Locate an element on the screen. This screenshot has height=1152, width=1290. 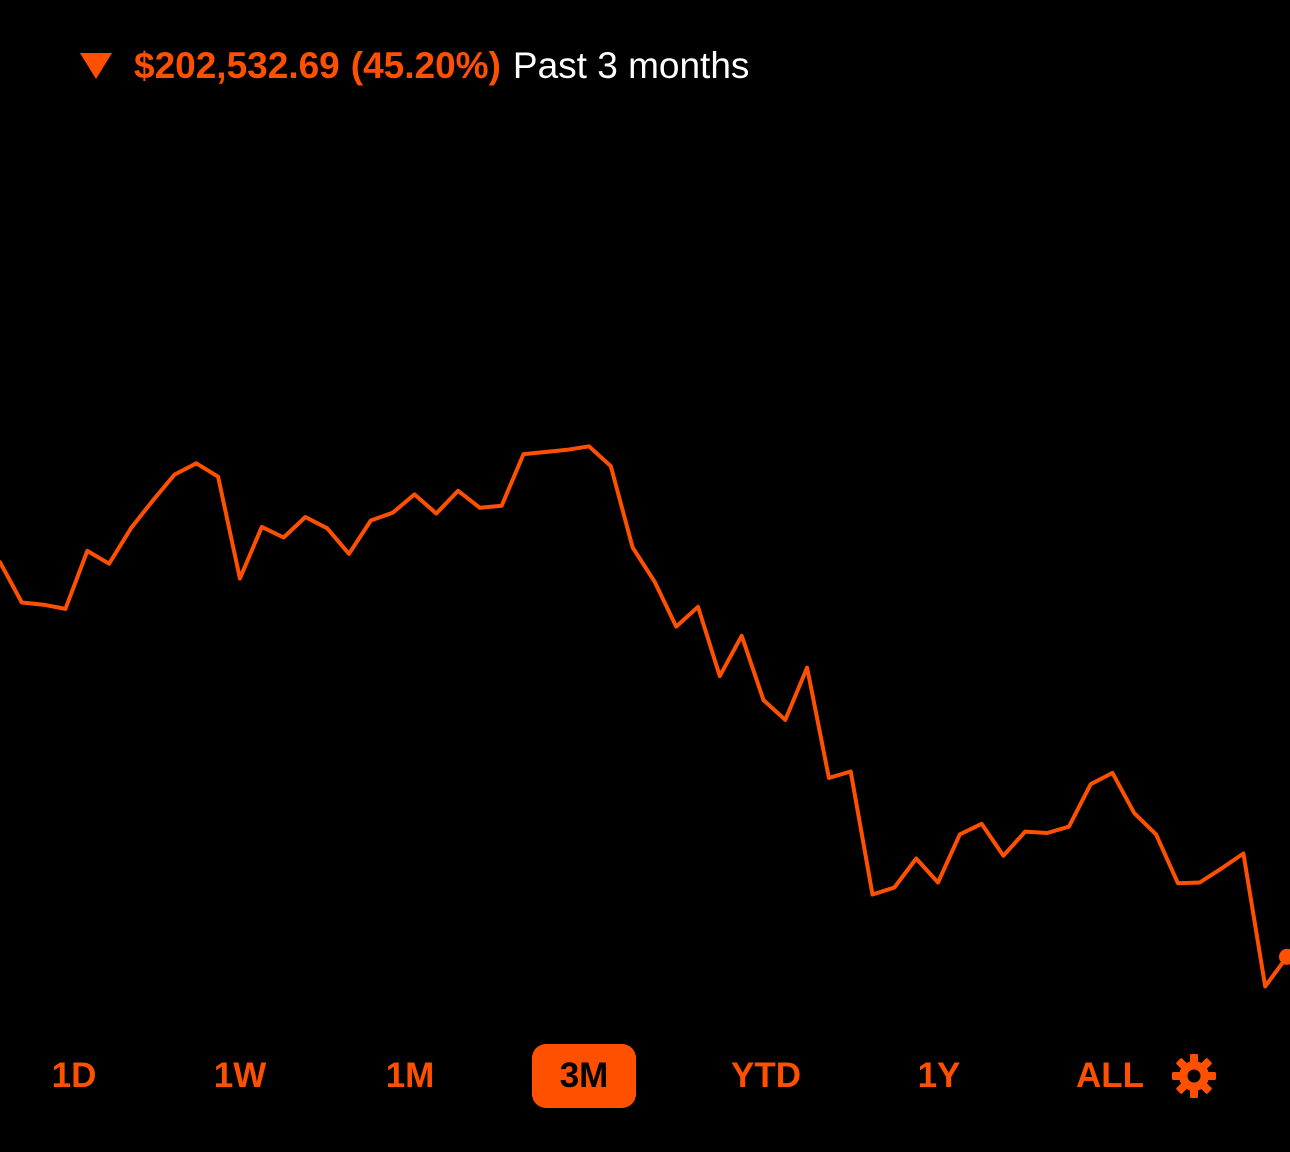
range-option-1m: 1M is located at coordinates (410, 1075).